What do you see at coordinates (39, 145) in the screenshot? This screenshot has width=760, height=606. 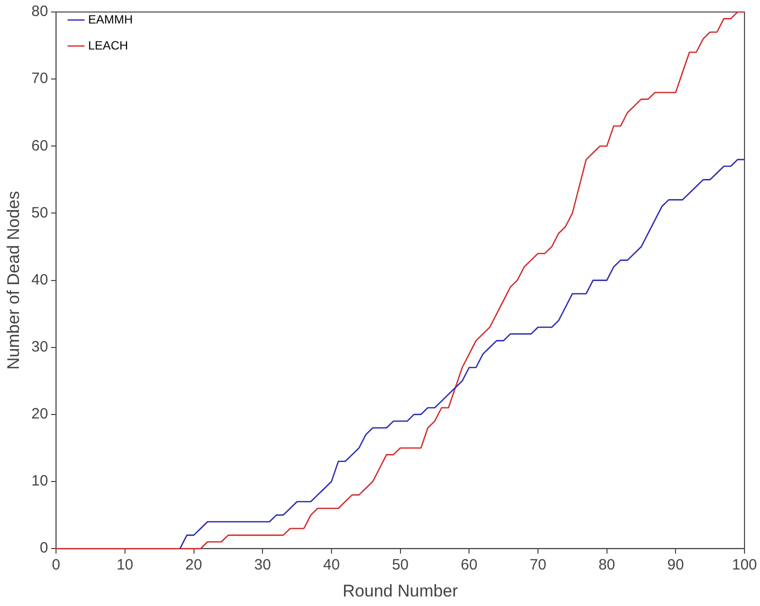 I see `y-tick-label: 60` at bounding box center [39, 145].